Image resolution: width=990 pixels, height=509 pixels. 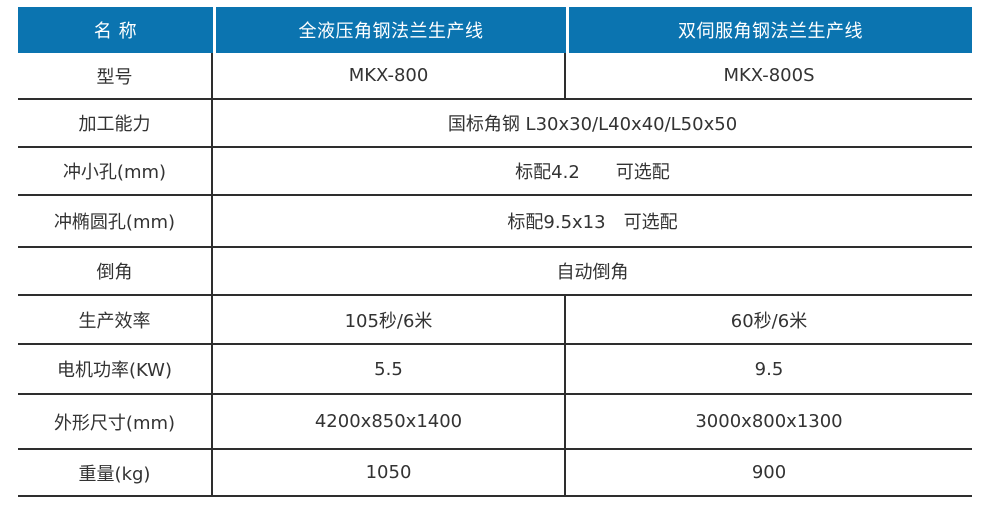 I want to click on value-cell: 9.5, so click(x=769, y=370).